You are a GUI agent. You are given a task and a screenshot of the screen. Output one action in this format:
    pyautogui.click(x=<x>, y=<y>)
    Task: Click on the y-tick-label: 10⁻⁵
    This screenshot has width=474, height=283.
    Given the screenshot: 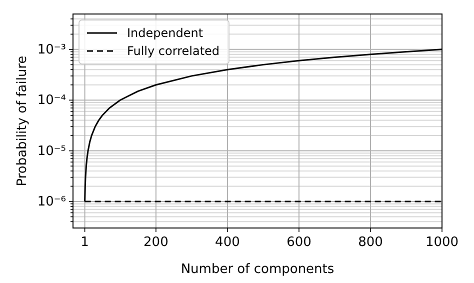 What is the action you would take?
    pyautogui.click(x=51, y=150)
    